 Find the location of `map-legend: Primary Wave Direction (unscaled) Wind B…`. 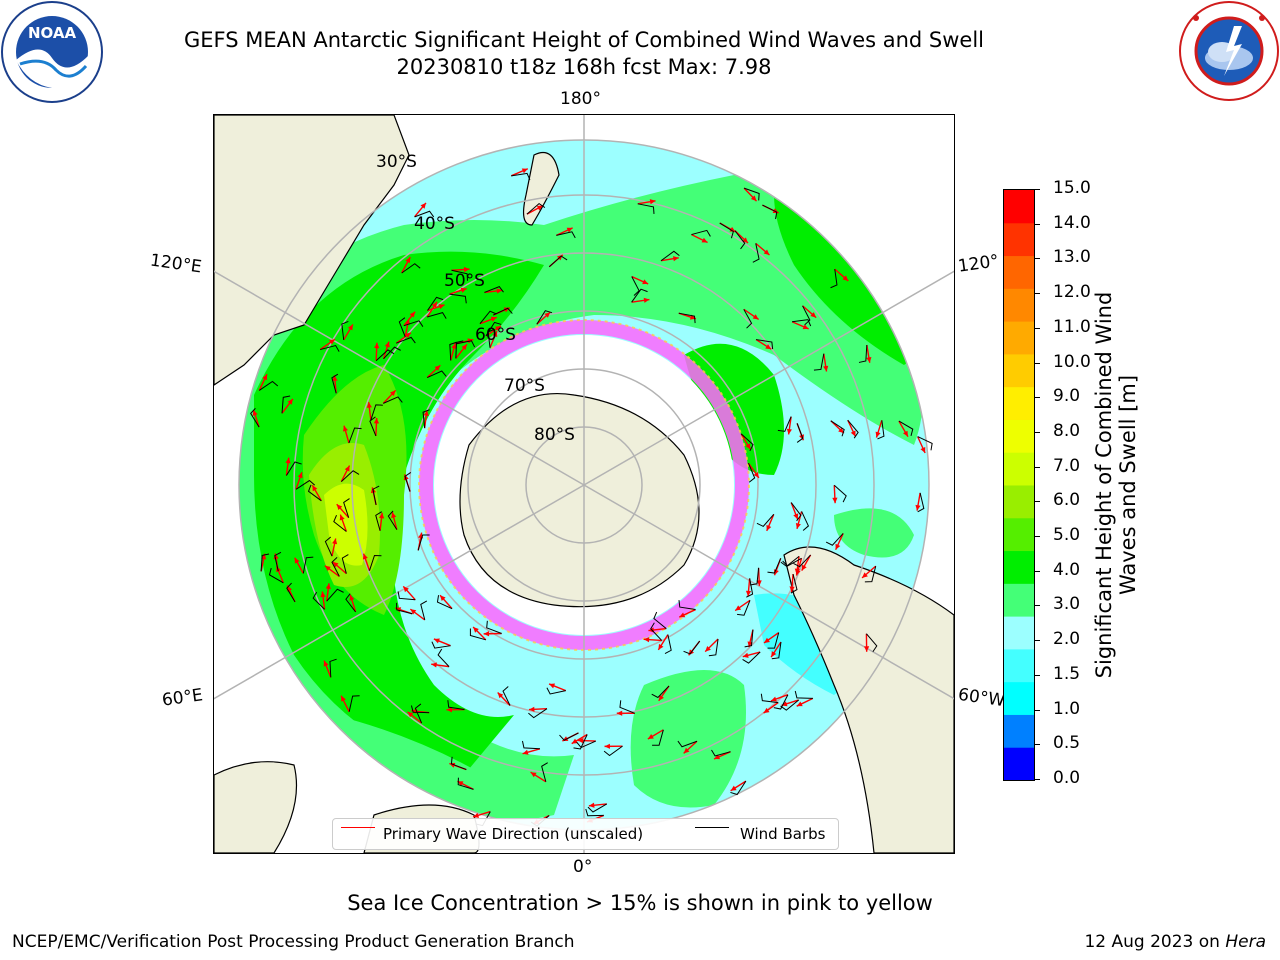

map-legend: Primary Wave Direction (unscaled) Wind B… is located at coordinates (585, 834).